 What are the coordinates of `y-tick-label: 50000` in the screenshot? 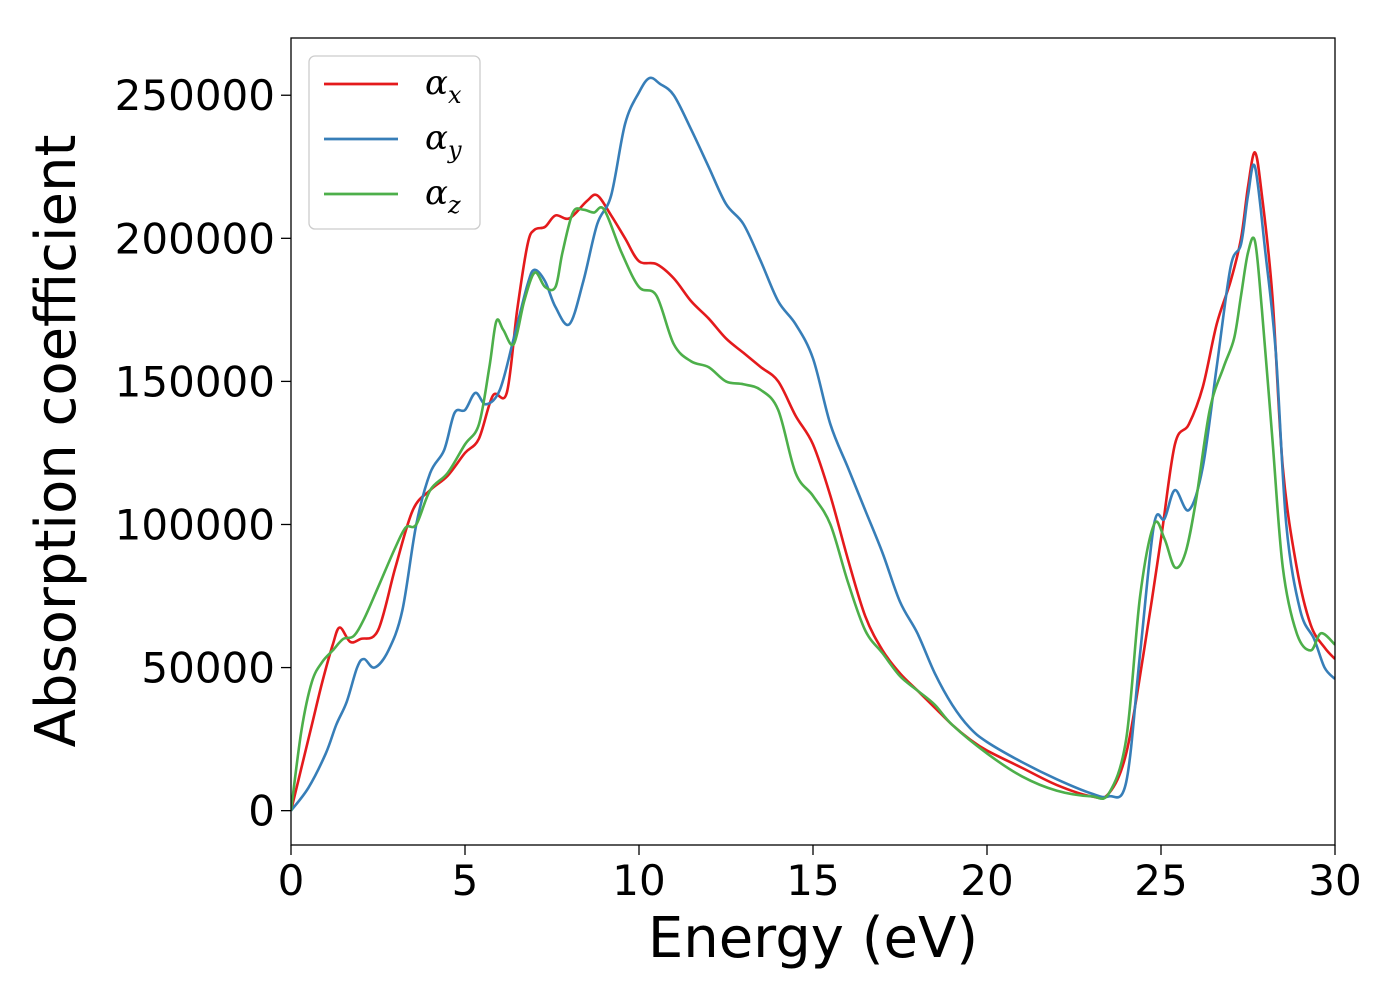 It's located at (208, 668).